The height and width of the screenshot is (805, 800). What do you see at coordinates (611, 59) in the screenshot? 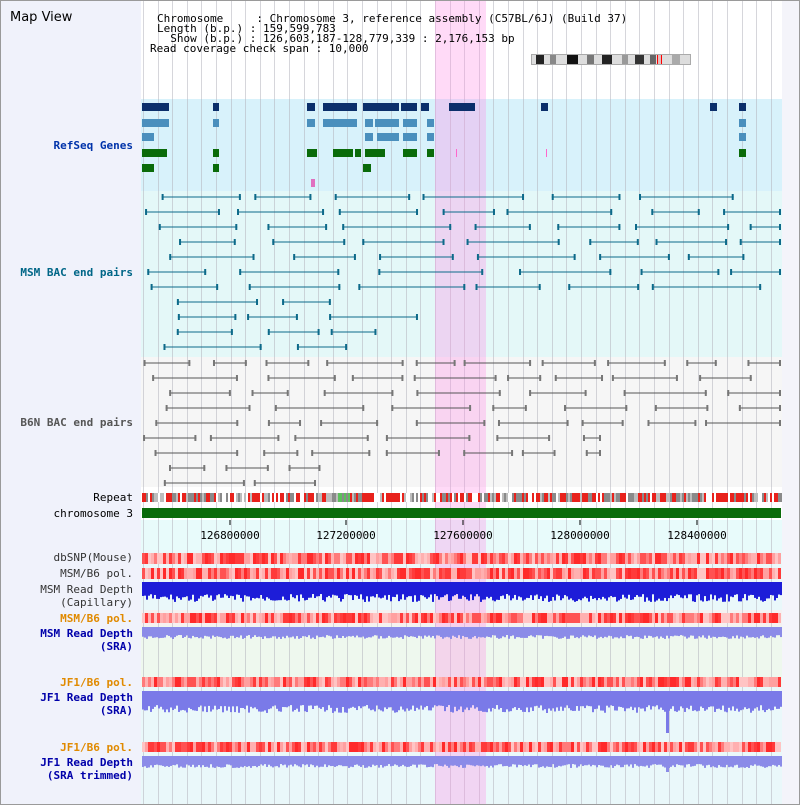
I see `chromosome-ideogram` at bounding box center [611, 59].